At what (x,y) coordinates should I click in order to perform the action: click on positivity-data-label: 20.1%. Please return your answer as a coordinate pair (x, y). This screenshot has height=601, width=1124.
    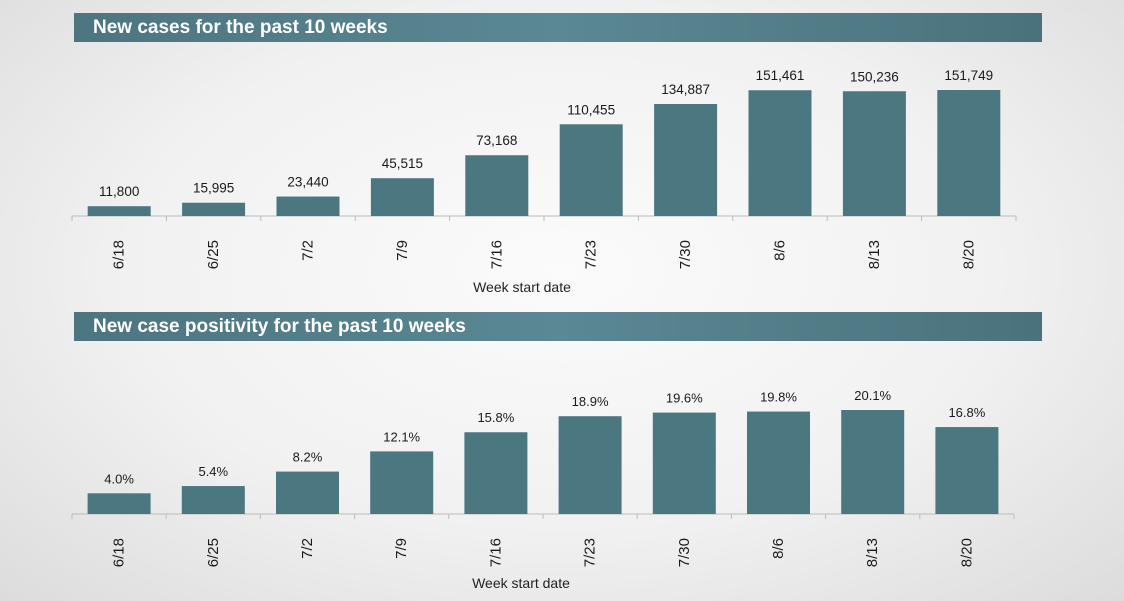
    Looking at the image, I should click on (872, 395).